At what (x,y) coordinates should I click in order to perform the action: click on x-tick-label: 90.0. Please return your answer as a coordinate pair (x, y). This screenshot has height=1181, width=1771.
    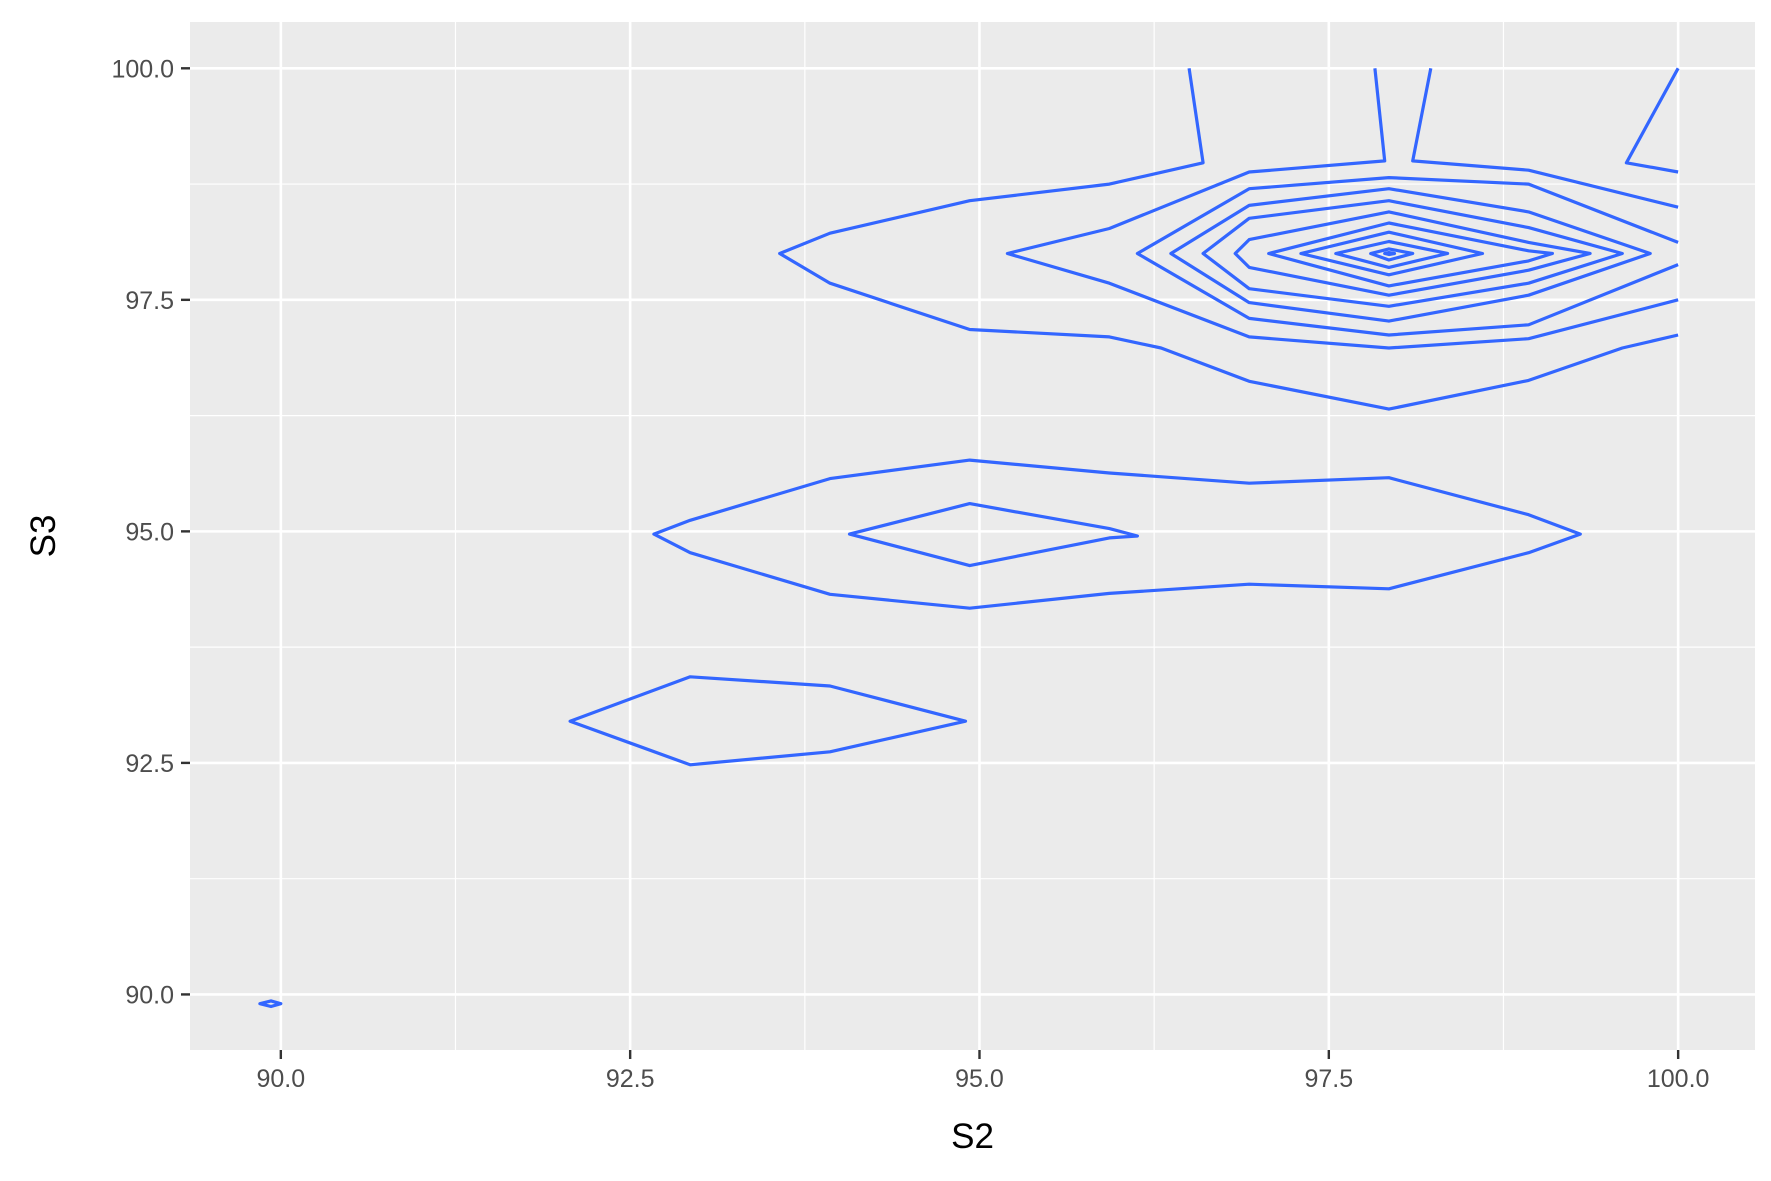
    Looking at the image, I should click on (280, 1079).